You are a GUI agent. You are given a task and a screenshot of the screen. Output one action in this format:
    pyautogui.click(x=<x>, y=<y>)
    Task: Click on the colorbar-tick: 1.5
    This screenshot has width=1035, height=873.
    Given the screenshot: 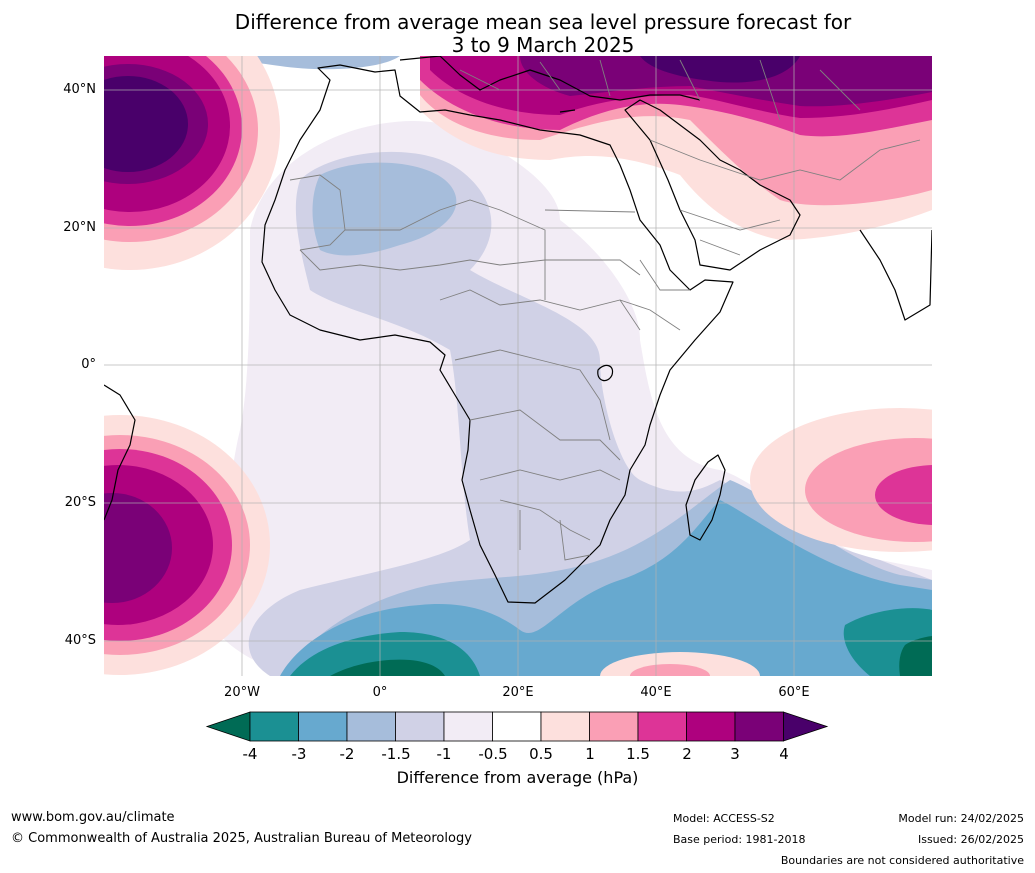 What is the action you would take?
    pyautogui.click(x=638, y=754)
    